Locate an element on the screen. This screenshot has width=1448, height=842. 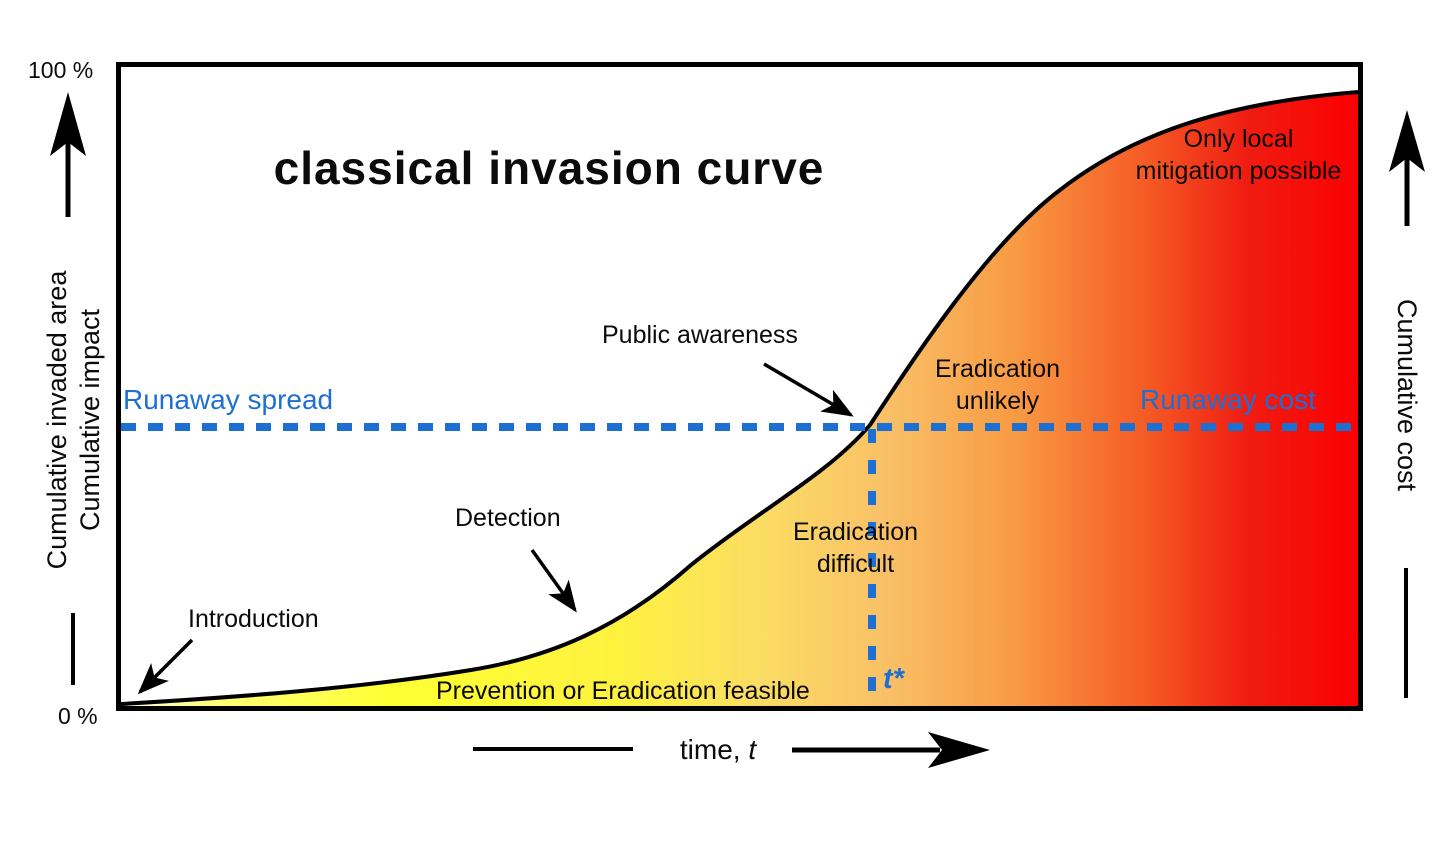
time-axis-line-segment is located at coordinates (553, 749).